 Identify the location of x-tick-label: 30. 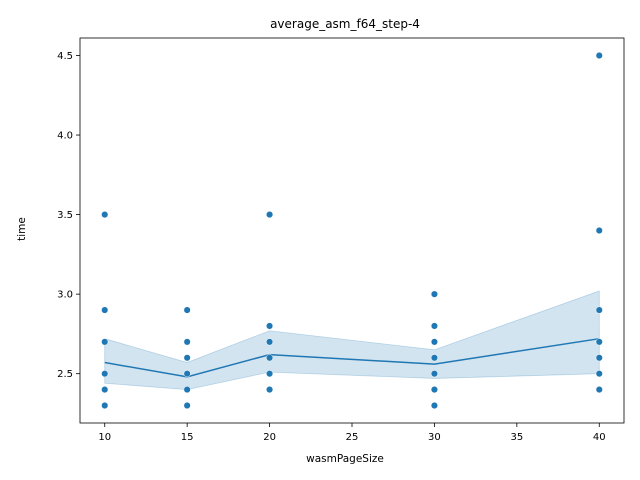
(434, 437).